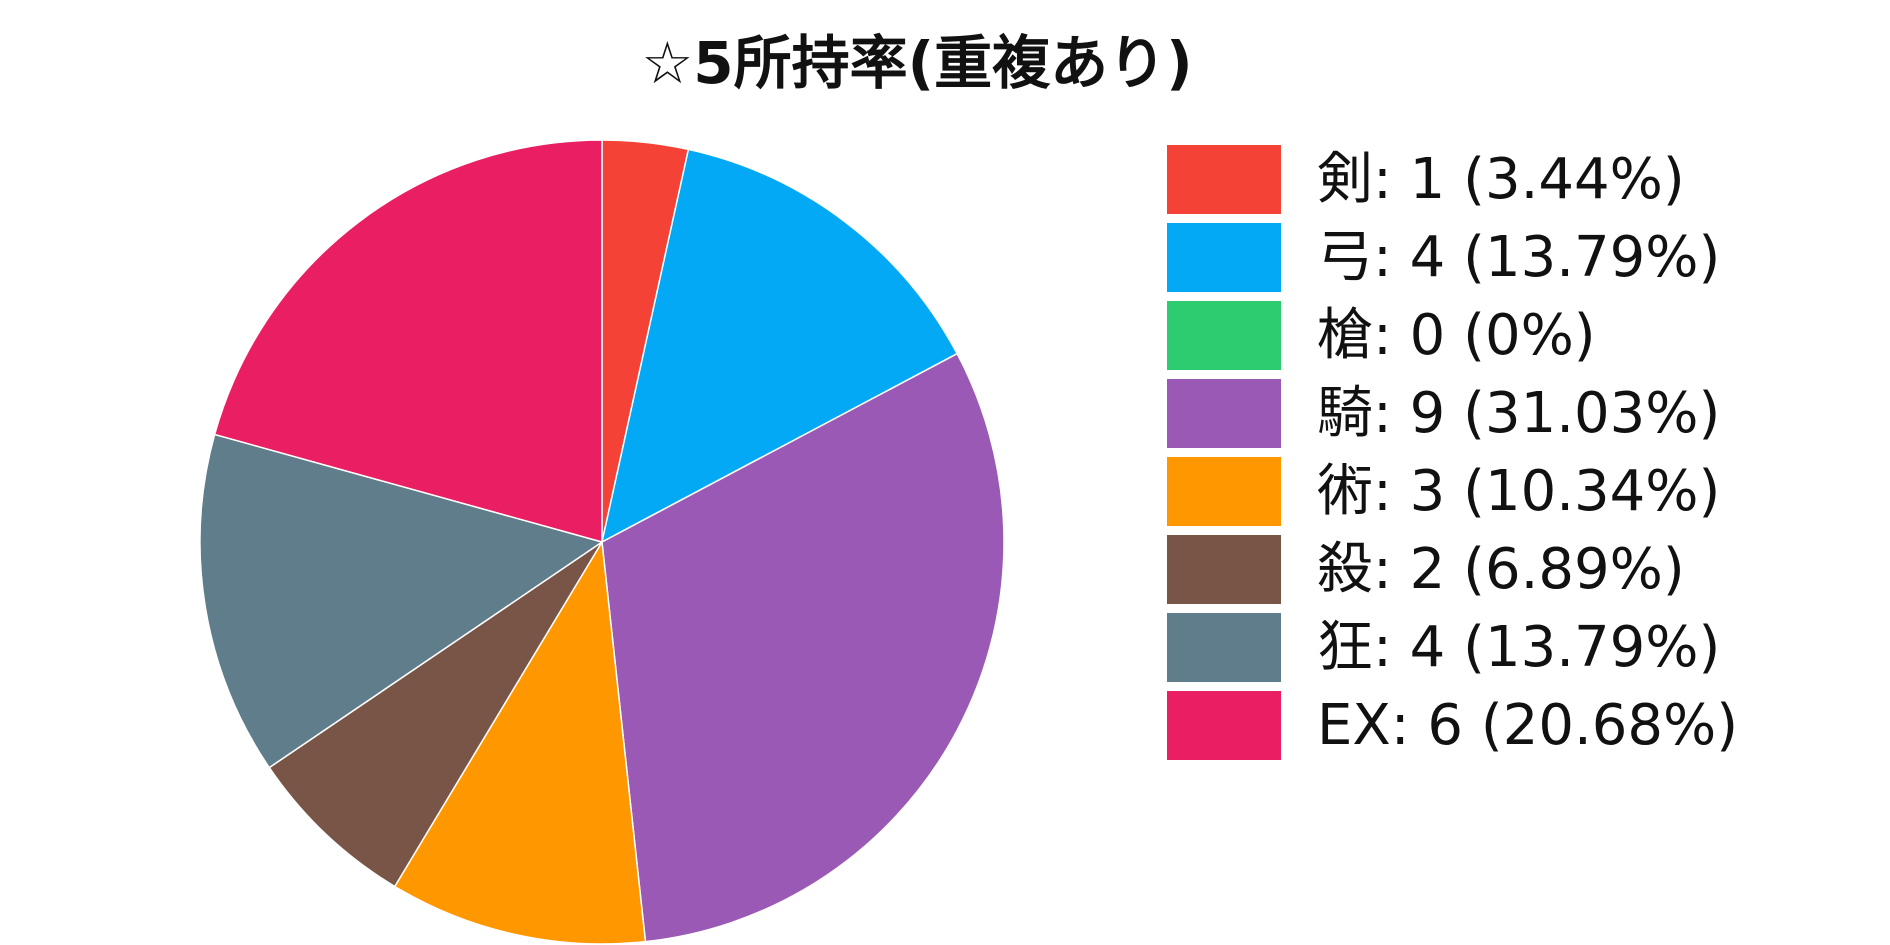  Describe the element at coordinates (1518, 257) in the screenshot. I see `legend-label: 弓: 4 (13.79%)` at that location.